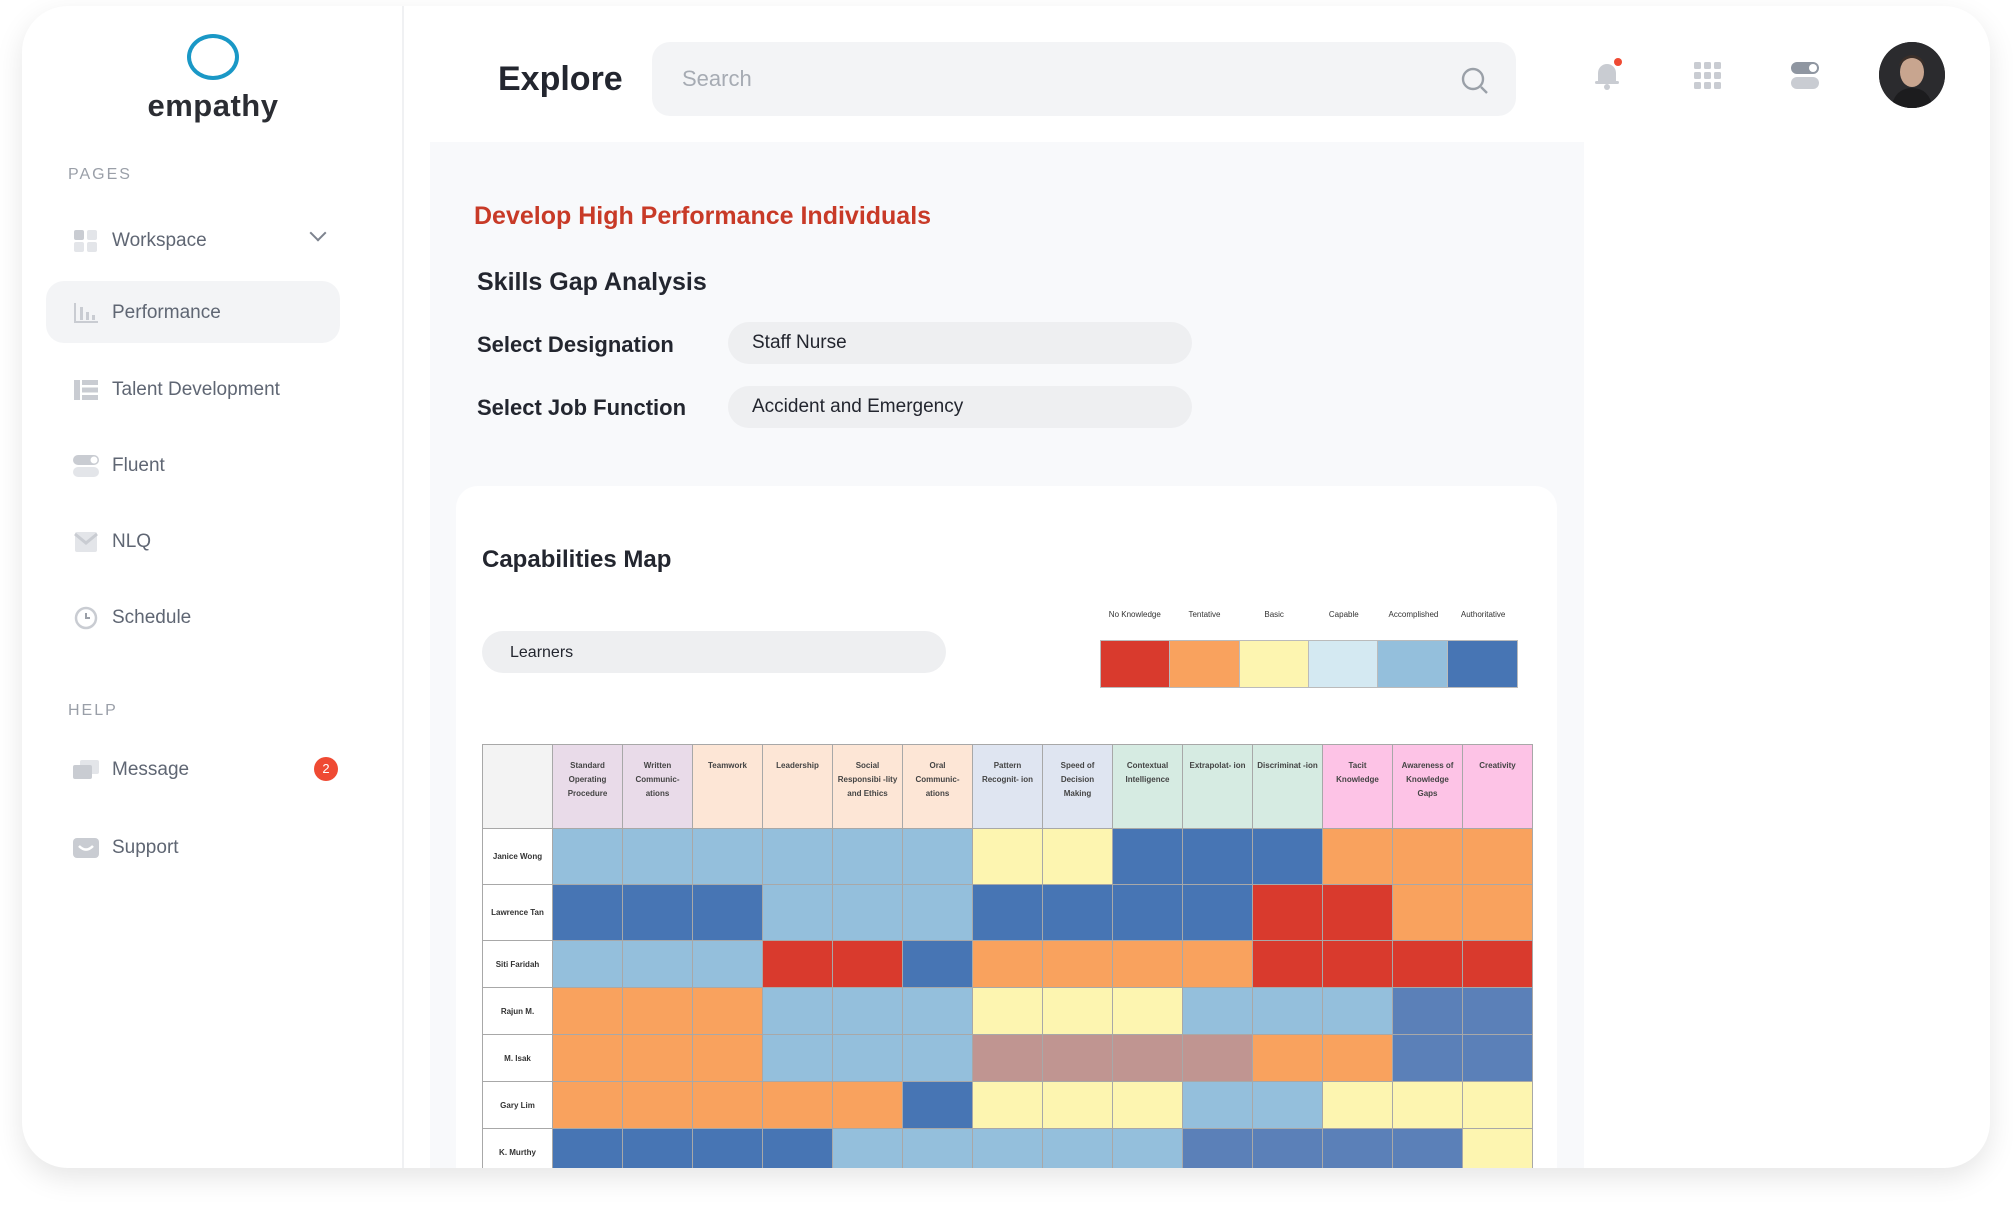 The width and height of the screenshot is (2013, 1206). I want to click on avatar, so click(1912, 75).